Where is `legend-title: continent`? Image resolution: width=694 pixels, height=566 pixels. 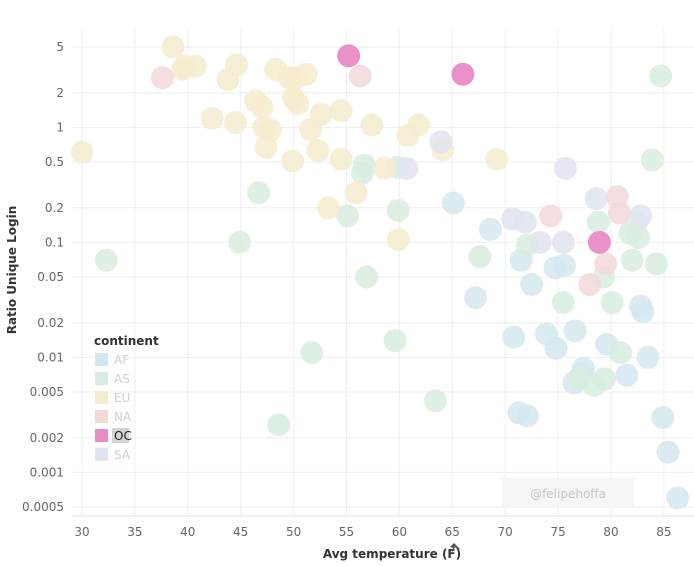
legend-title: continent is located at coordinates (126, 341).